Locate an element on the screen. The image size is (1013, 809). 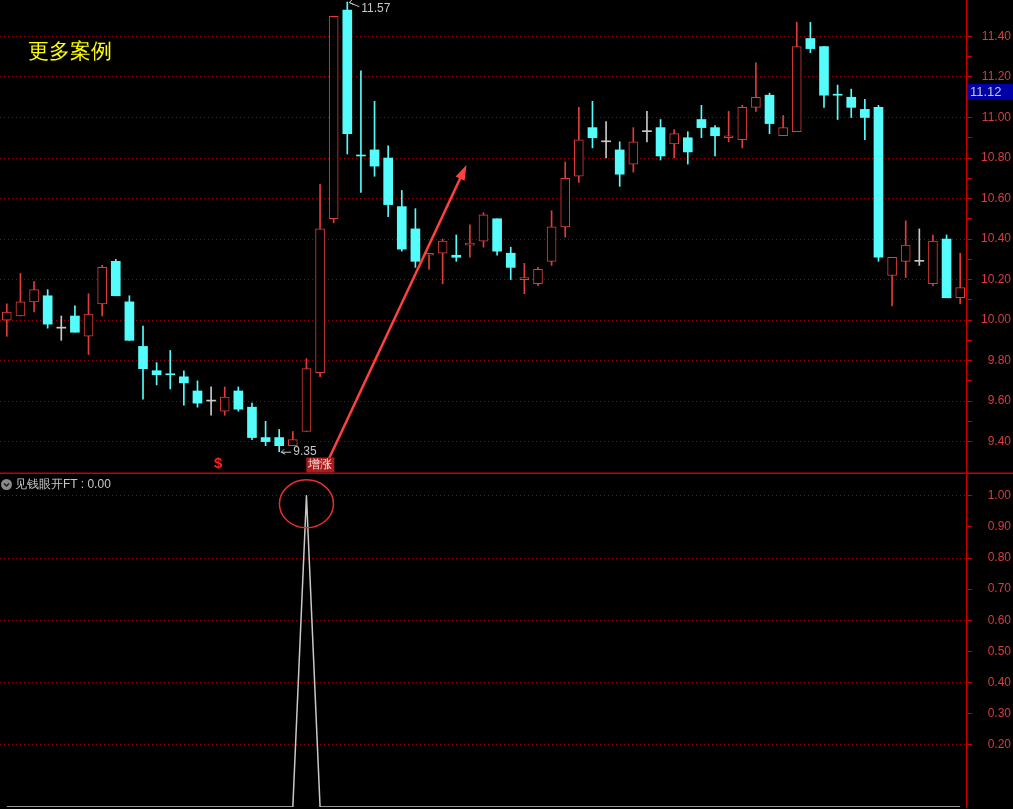
y-tick-label: 0.80 is located at coordinates (999, 557).